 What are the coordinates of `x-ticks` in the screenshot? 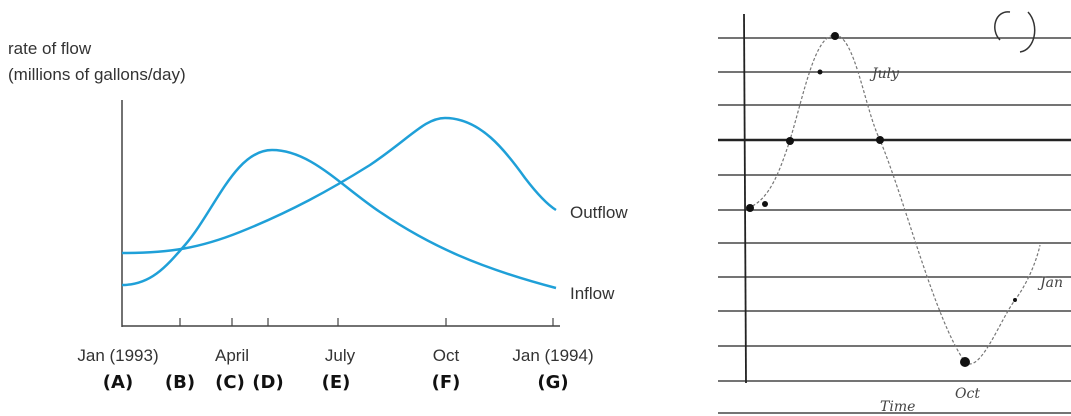 It's located at (366, 322).